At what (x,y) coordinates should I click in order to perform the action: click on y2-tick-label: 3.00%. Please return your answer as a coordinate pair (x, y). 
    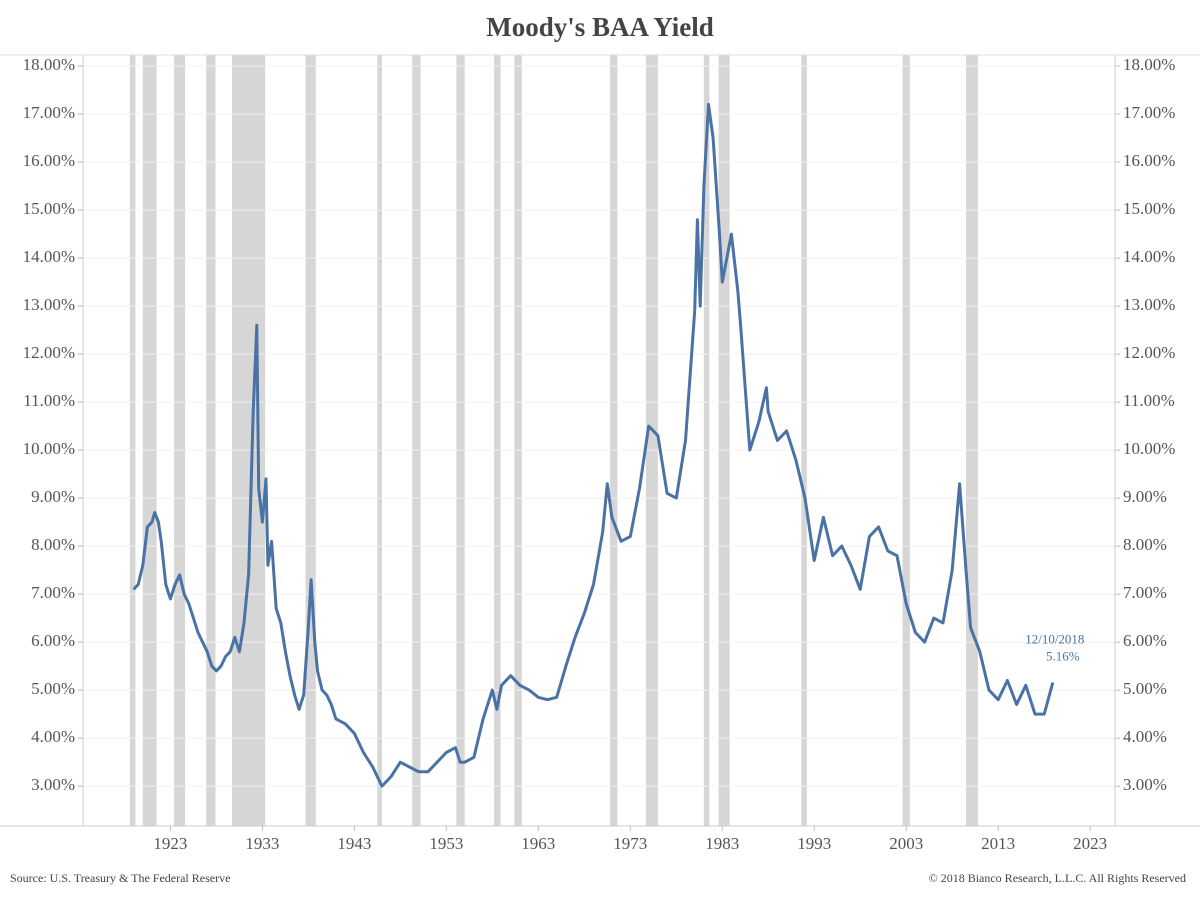
    Looking at the image, I should click on (1145, 784).